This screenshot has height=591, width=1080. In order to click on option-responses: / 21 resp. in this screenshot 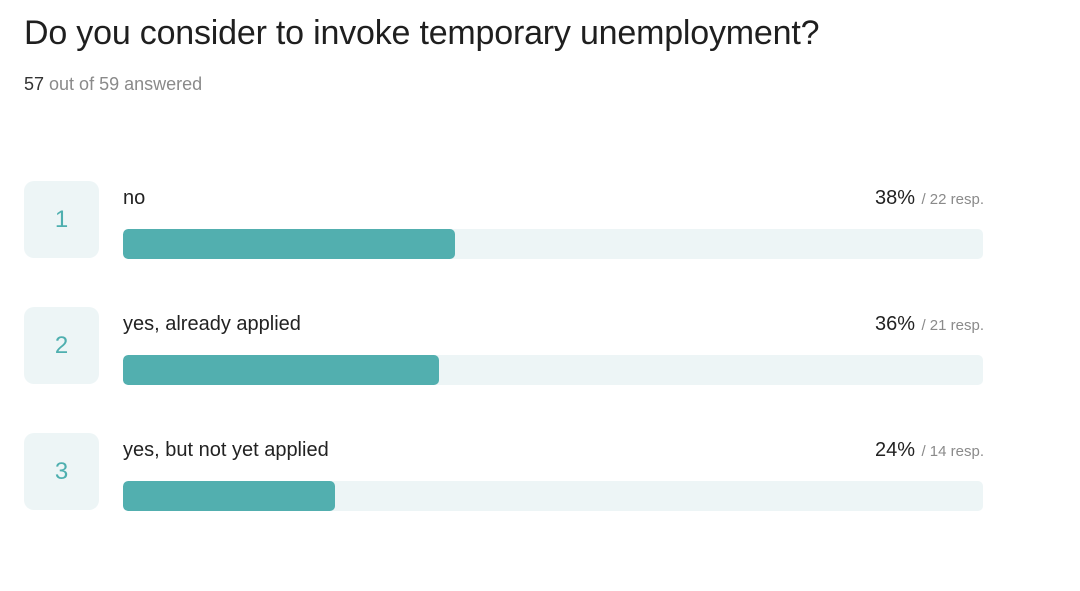, I will do `click(952, 325)`.